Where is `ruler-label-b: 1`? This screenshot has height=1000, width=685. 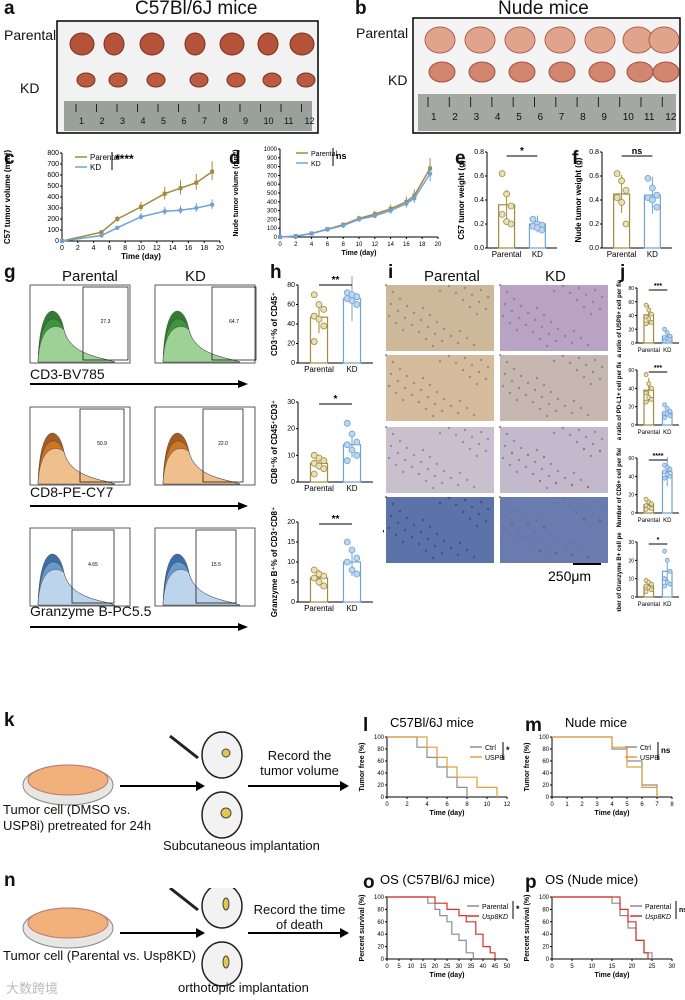 ruler-label-b: 1 is located at coordinates (434, 117).